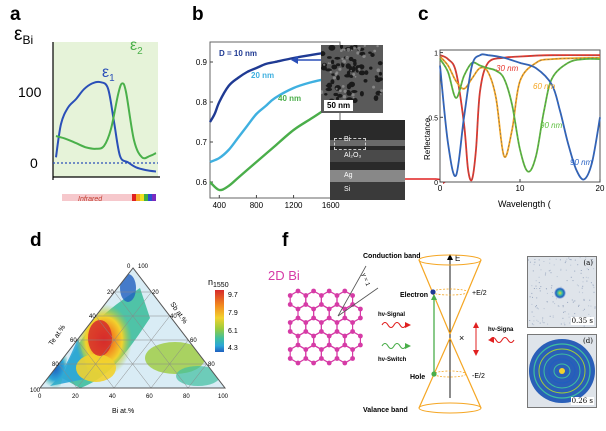 The width and height of the screenshot is (606, 431). I want to click on tick-bottom-80: 80, so click(186, 397).